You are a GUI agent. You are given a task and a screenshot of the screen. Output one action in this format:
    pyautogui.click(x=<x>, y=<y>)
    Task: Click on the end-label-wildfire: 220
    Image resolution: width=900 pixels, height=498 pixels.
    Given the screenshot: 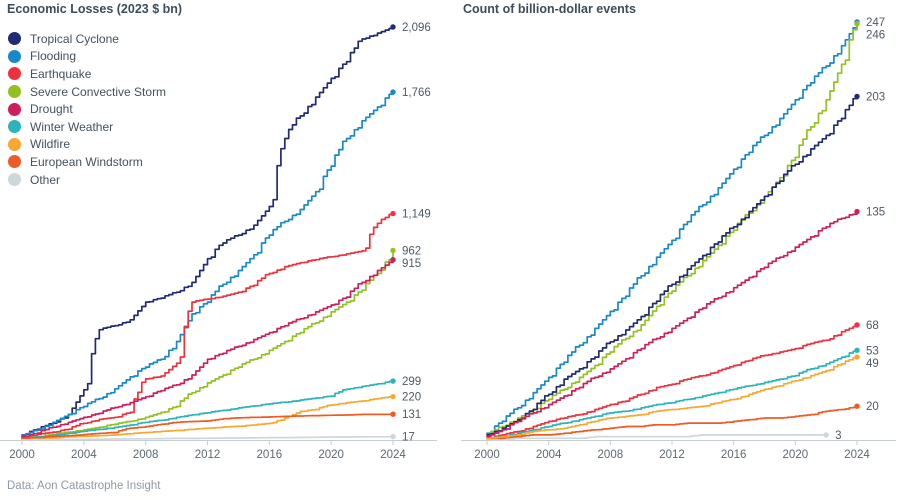 What is the action you would take?
    pyautogui.click(x=411, y=398)
    